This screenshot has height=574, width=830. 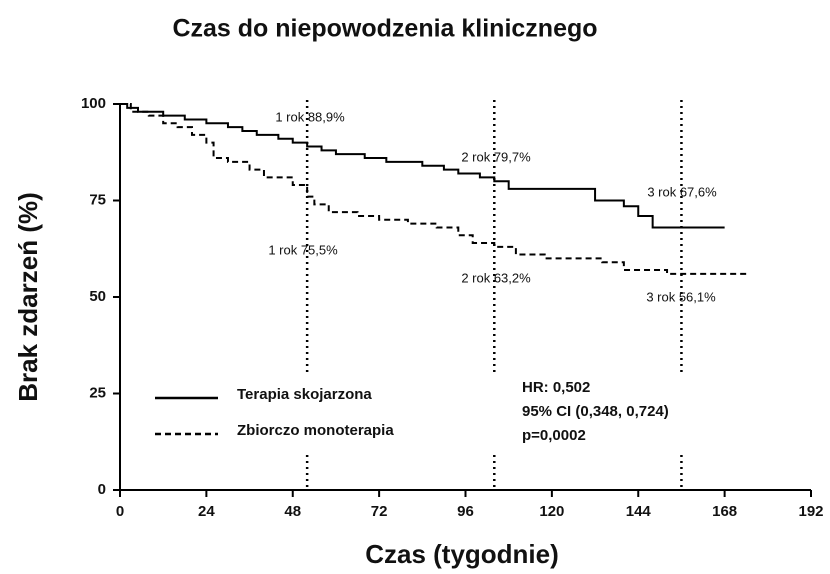 What do you see at coordinates (681, 296) in the screenshot?
I see `annotation: 3 rok 56,1%` at bounding box center [681, 296].